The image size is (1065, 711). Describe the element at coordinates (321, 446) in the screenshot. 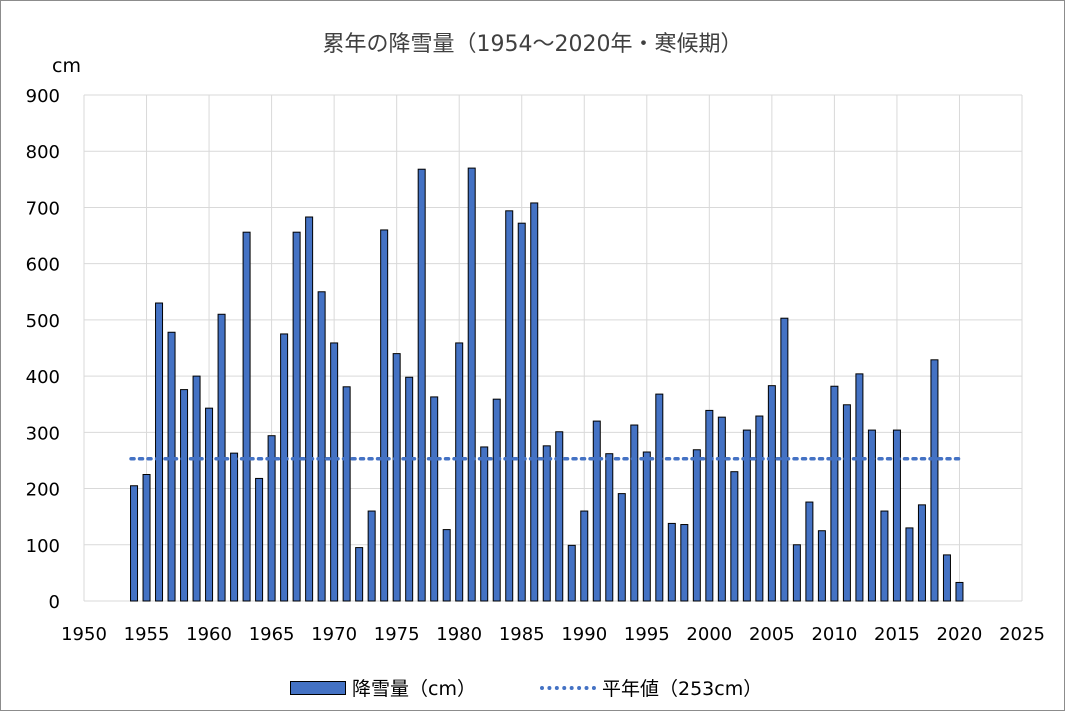

I see `bar-1969` at that location.